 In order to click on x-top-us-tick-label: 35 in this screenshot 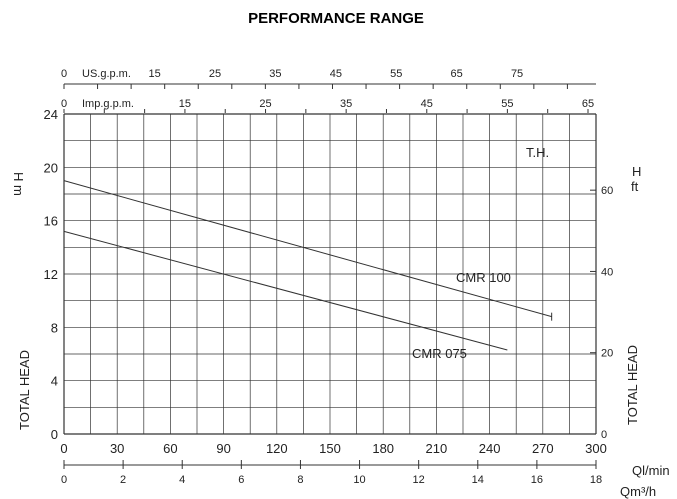, I will do `click(275, 74)`.